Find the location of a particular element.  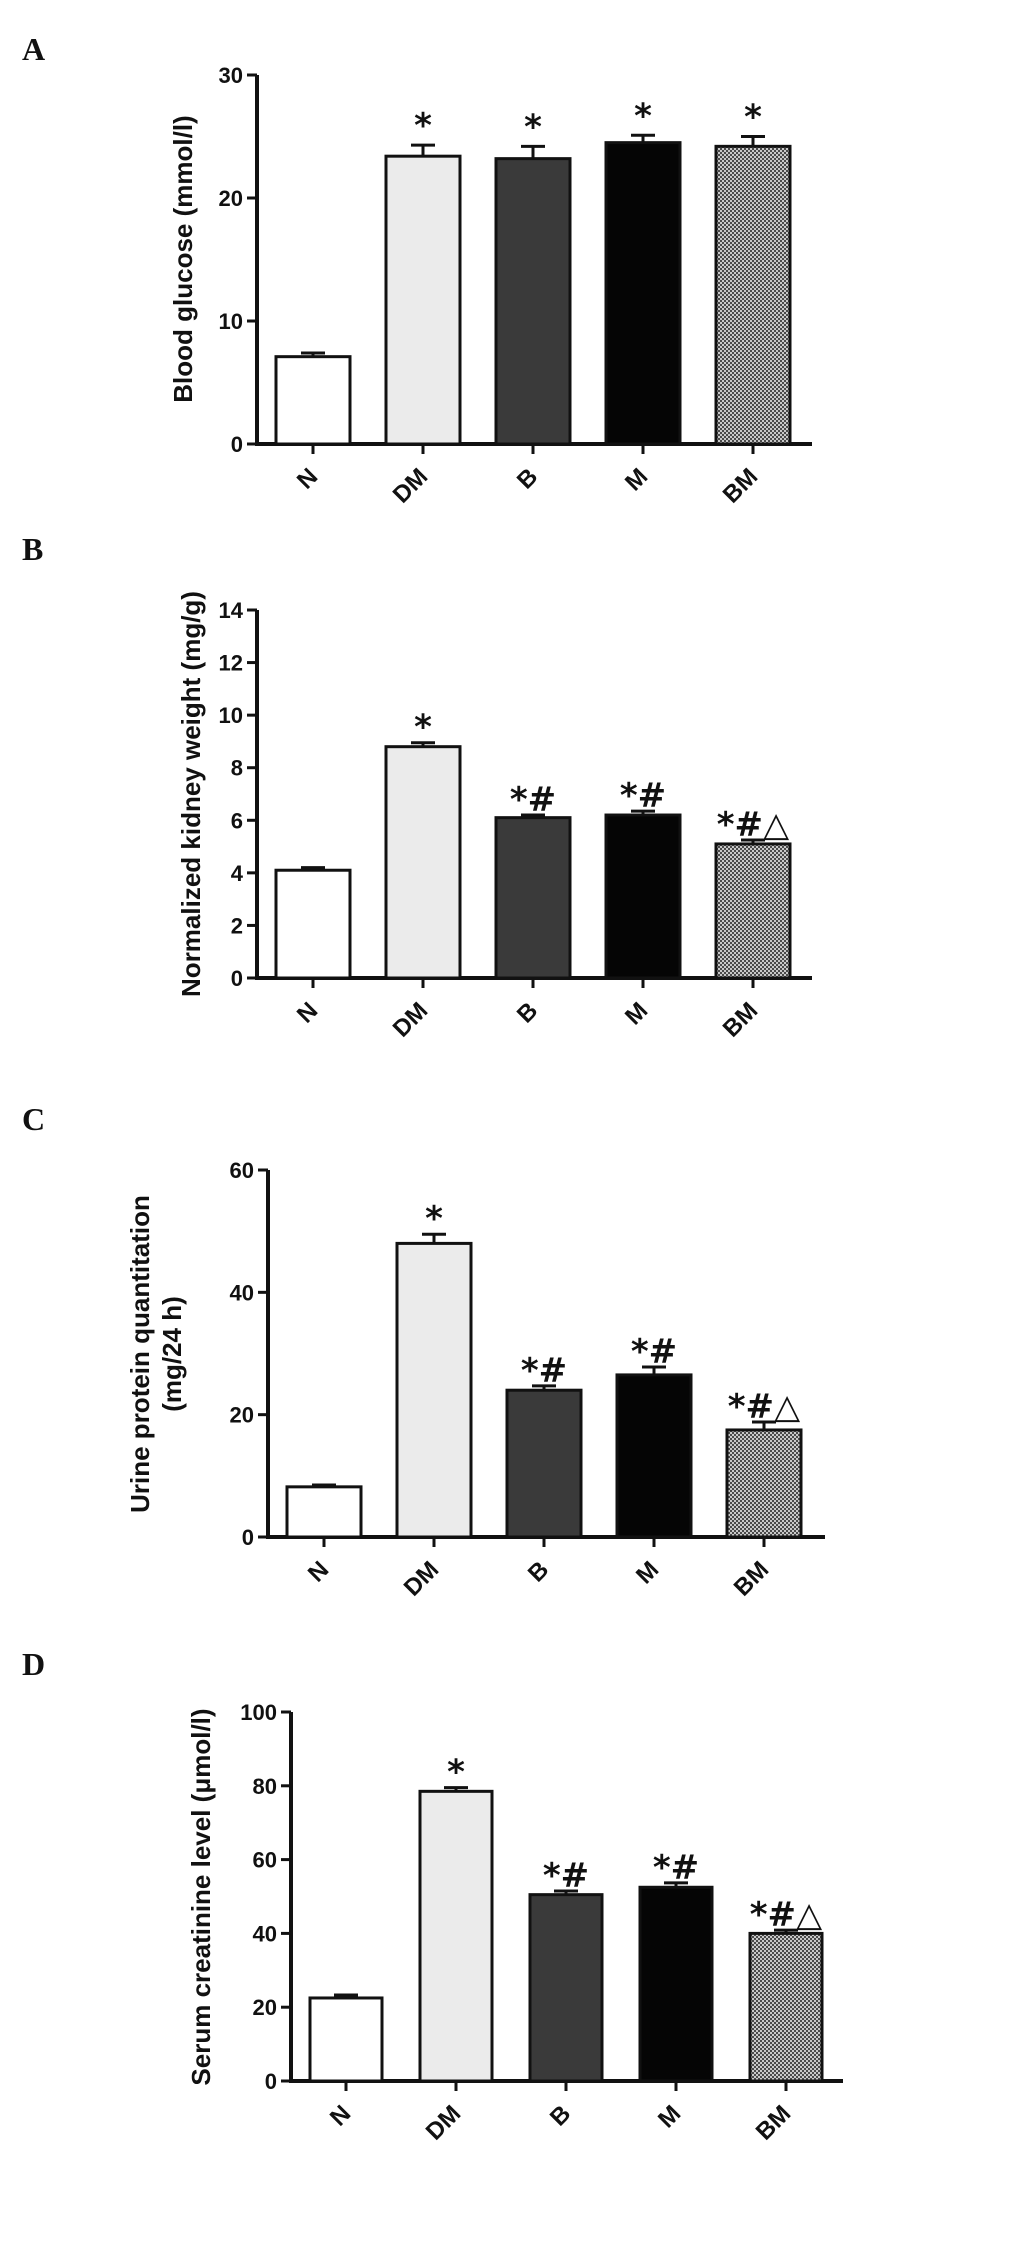

panel-letter: A is located at coordinates (33, 49).